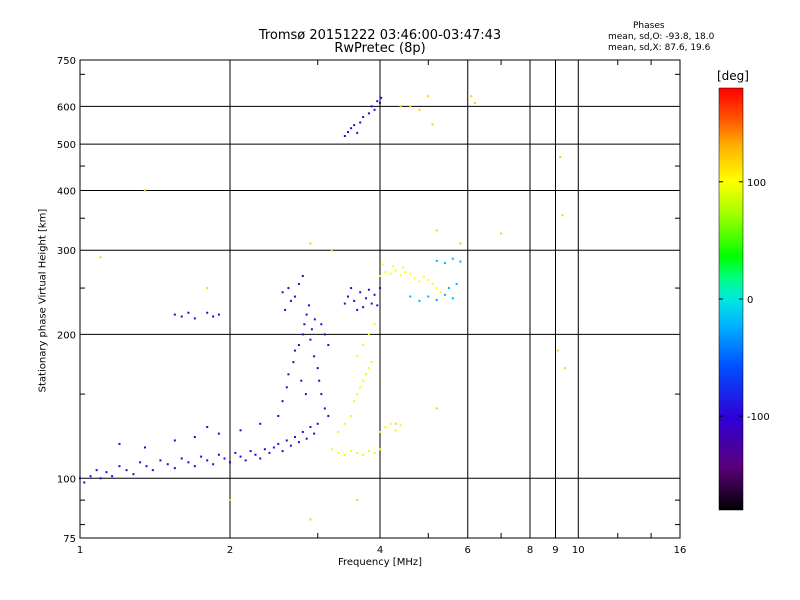 This screenshot has width=800, height=600. What do you see at coordinates (649, 26) in the screenshot?
I see `phases-heading: Phases` at bounding box center [649, 26].